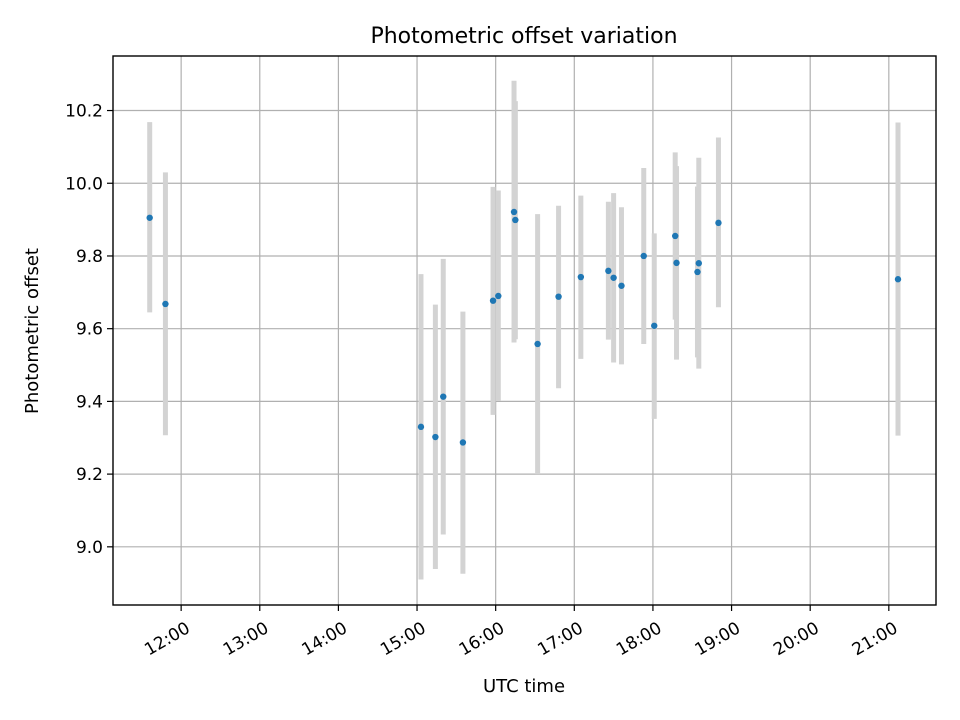 The height and width of the screenshot is (720, 960). Describe the element at coordinates (89, 257) in the screenshot. I see `y-tick-label: 9.8` at that location.